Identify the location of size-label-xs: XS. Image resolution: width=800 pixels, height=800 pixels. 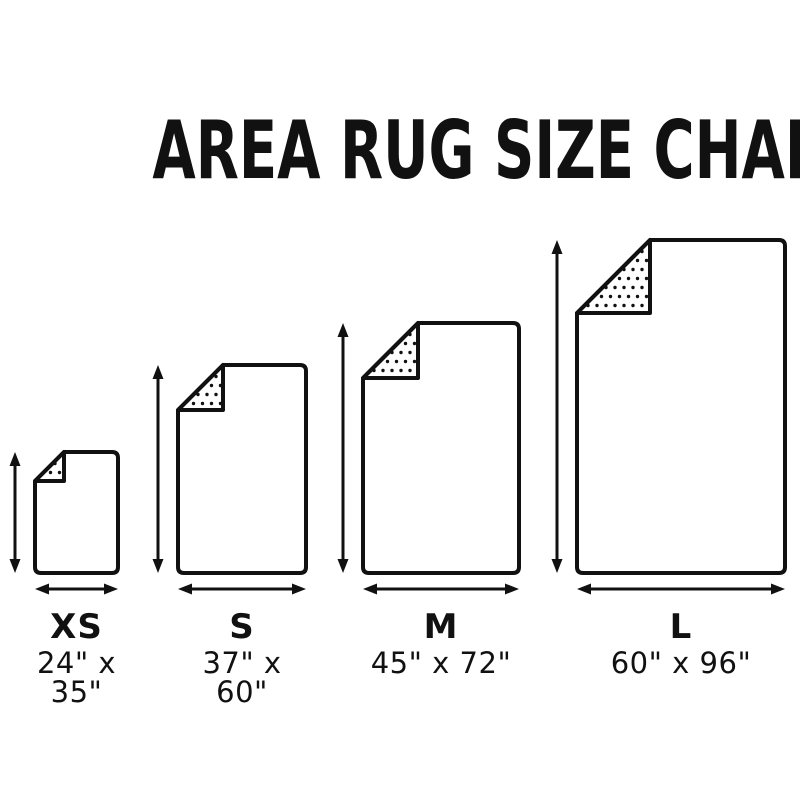
(76, 627).